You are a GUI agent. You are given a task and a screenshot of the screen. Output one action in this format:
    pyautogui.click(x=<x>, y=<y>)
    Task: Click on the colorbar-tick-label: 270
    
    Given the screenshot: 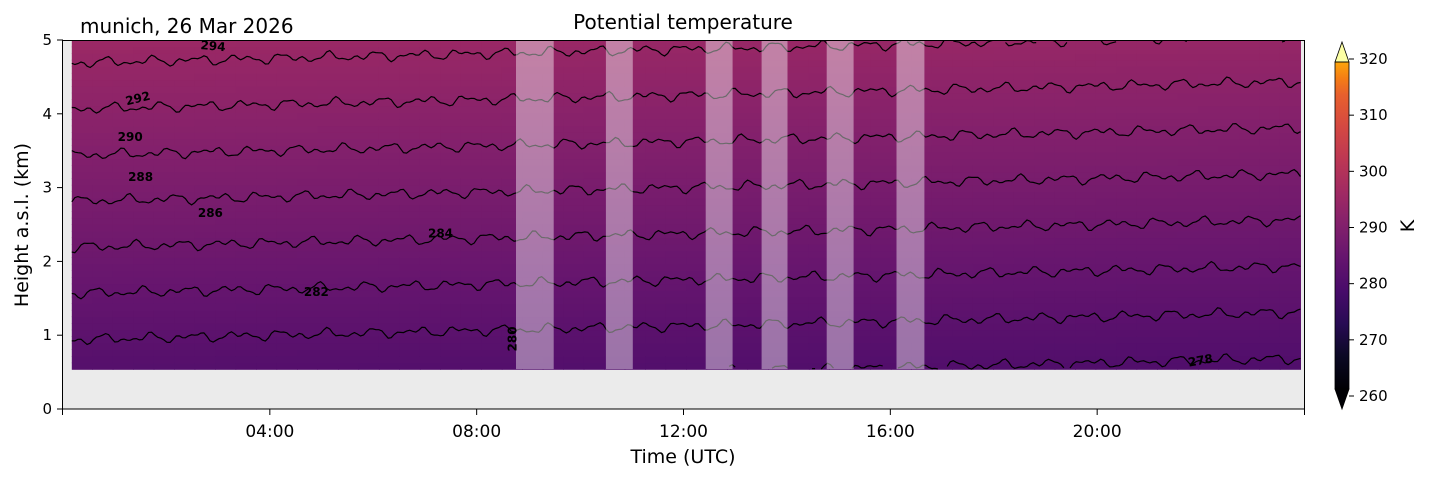 What is the action you would take?
    pyautogui.click(x=1373, y=340)
    